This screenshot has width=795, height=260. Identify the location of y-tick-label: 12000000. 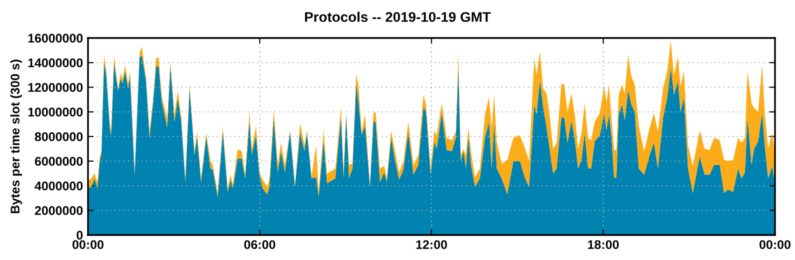
(55, 87).